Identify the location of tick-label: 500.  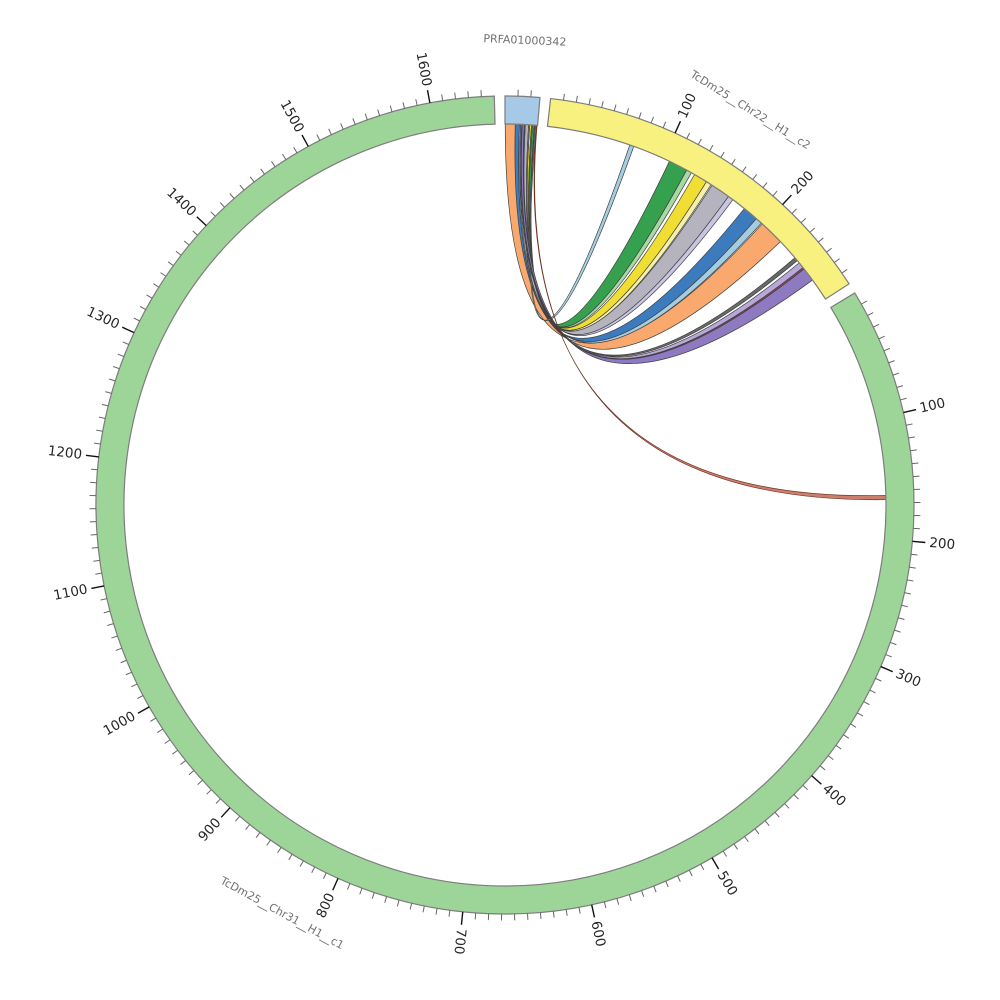
(727, 883).